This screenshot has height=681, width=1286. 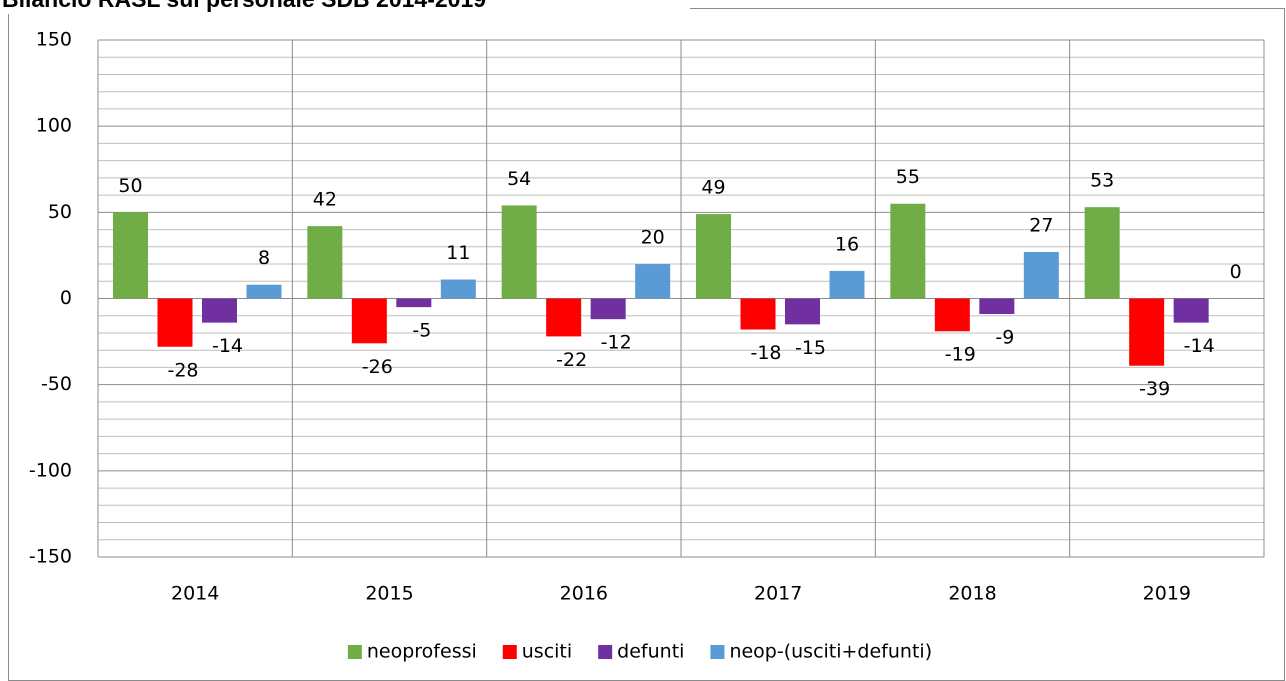 What do you see at coordinates (547, 652) in the screenshot?
I see `legend-label: usciti` at bounding box center [547, 652].